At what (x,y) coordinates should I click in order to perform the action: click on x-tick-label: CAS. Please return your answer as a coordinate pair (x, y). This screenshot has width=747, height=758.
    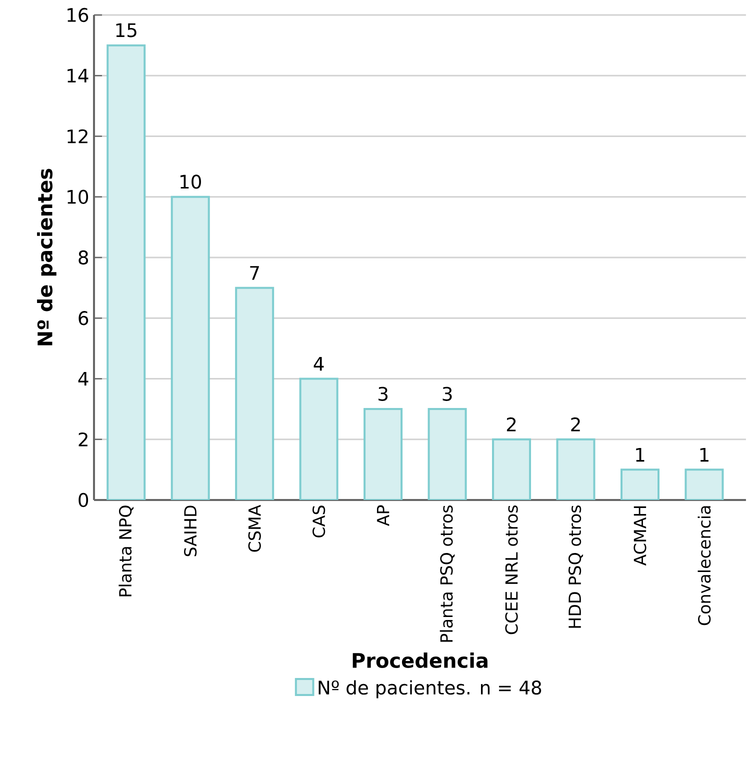
    Looking at the image, I should click on (319, 522).